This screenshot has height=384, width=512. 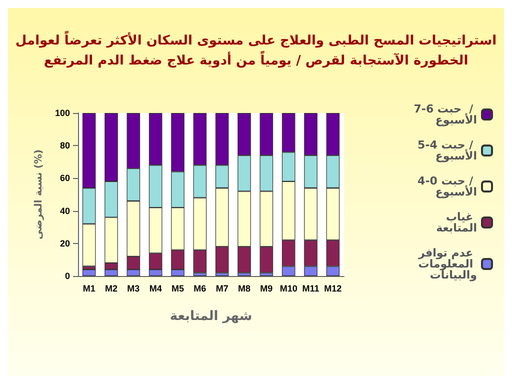 What do you see at coordinates (244, 289) in the screenshot?
I see `x-tick-label: M8` at bounding box center [244, 289].